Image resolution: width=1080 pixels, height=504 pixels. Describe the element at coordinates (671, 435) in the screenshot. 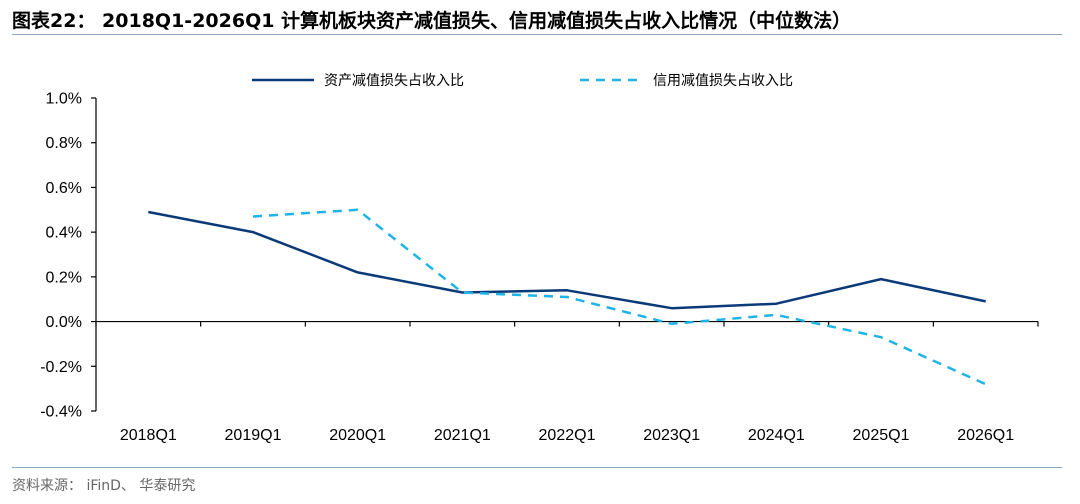

I see `x-tick-label: 2023Q1` at that location.